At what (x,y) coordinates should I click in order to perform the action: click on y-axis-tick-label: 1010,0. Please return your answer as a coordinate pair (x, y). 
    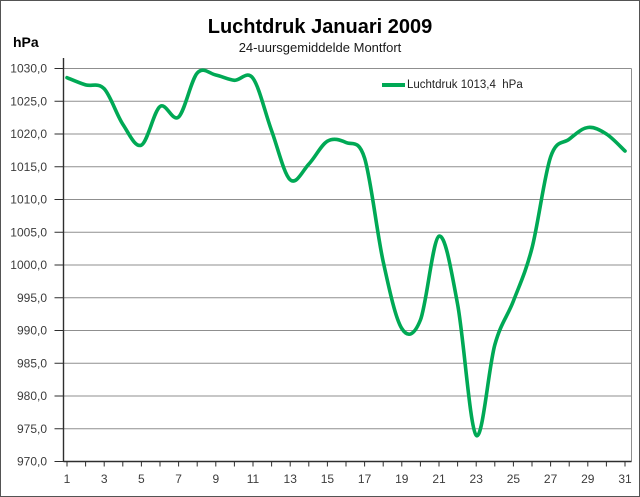
    Looking at the image, I should click on (28, 200).